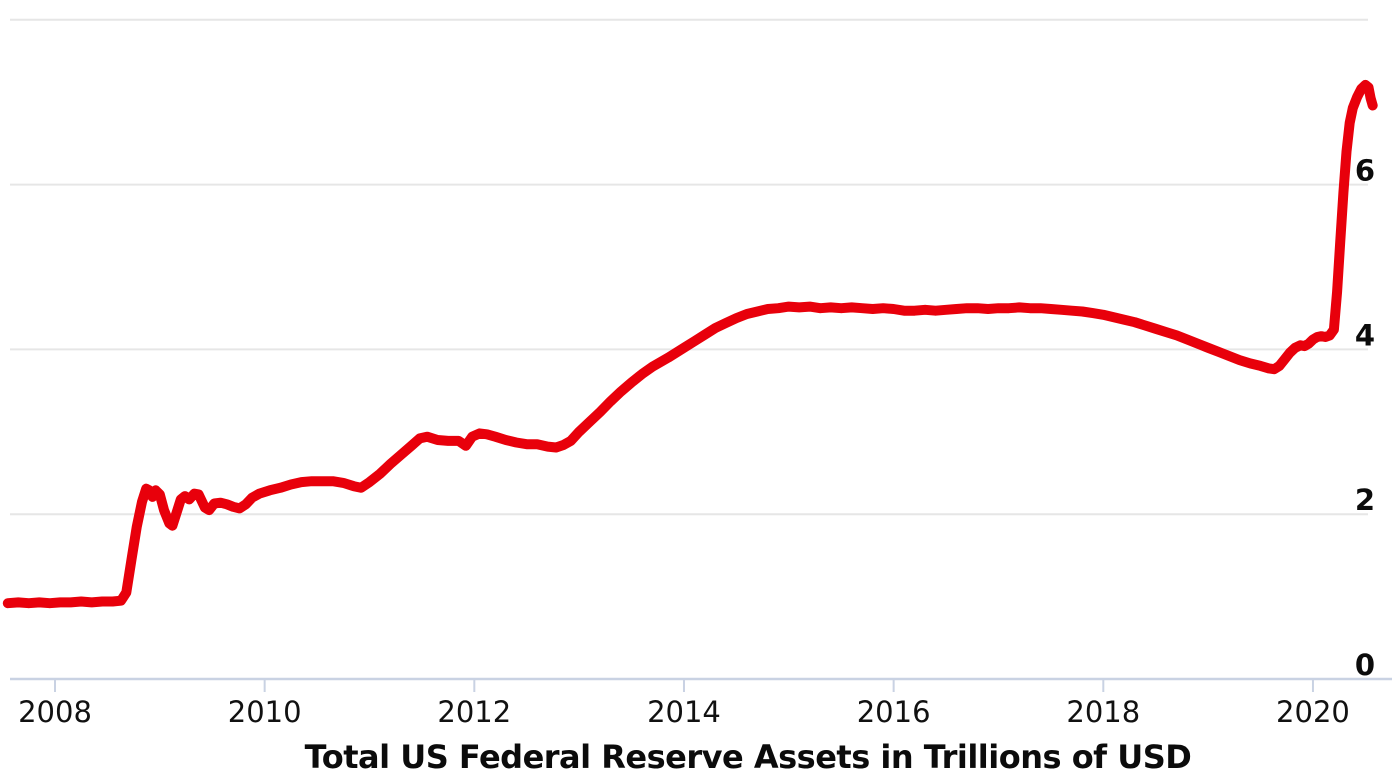  I want to click on y-tick-label-4: 4, so click(1365, 335).